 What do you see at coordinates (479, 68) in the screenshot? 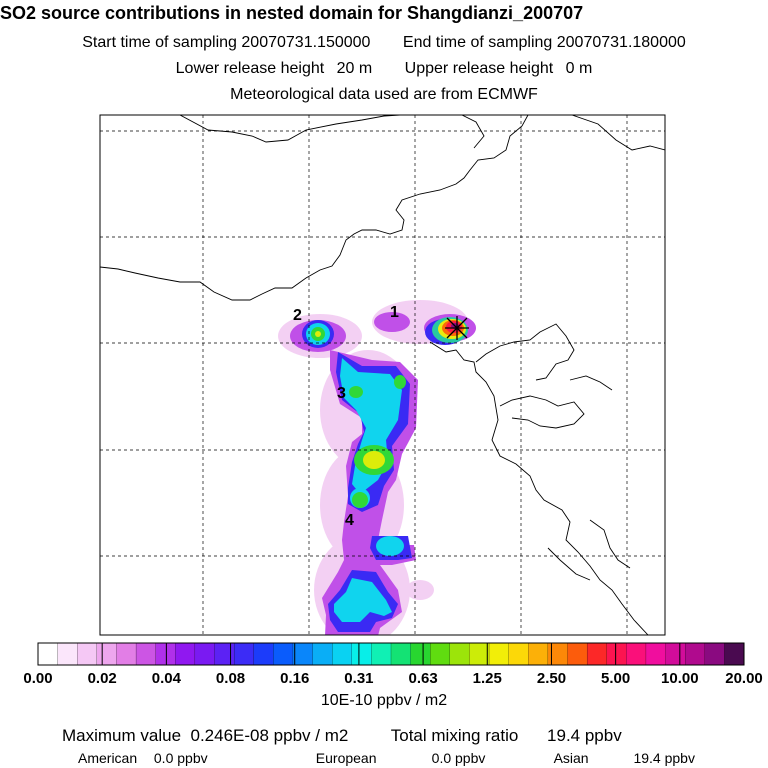
I see `upper-height-label: Upper release height` at bounding box center [479, 68].